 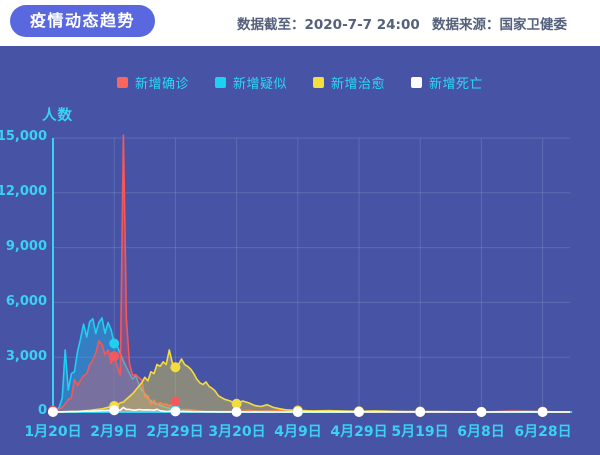 I want to click on y-tick-label: 3,000, so click(x=26, y=356).